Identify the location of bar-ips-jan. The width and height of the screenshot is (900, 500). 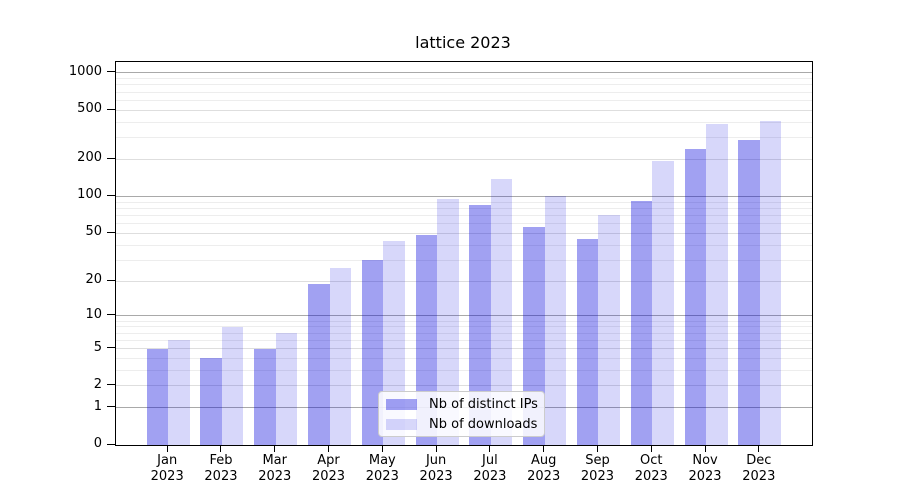
(157, 396).